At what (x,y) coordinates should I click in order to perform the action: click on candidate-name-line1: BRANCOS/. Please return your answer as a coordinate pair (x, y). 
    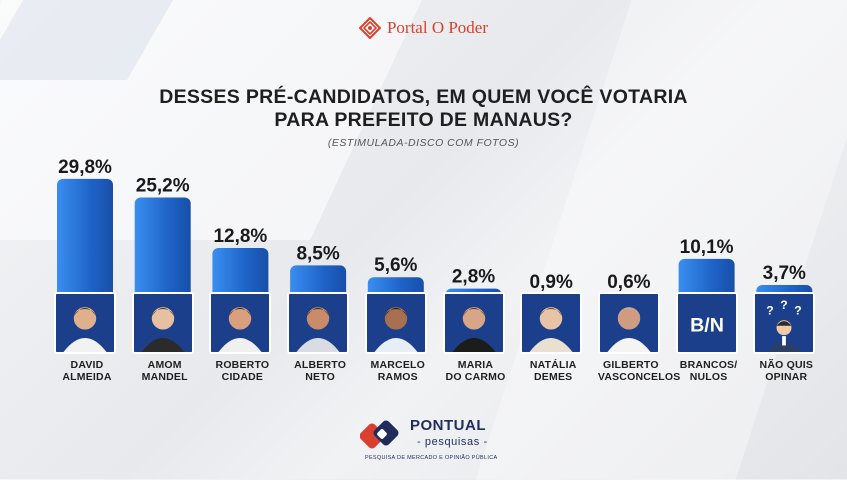
    Looking at the image, I should click on (708, 365).